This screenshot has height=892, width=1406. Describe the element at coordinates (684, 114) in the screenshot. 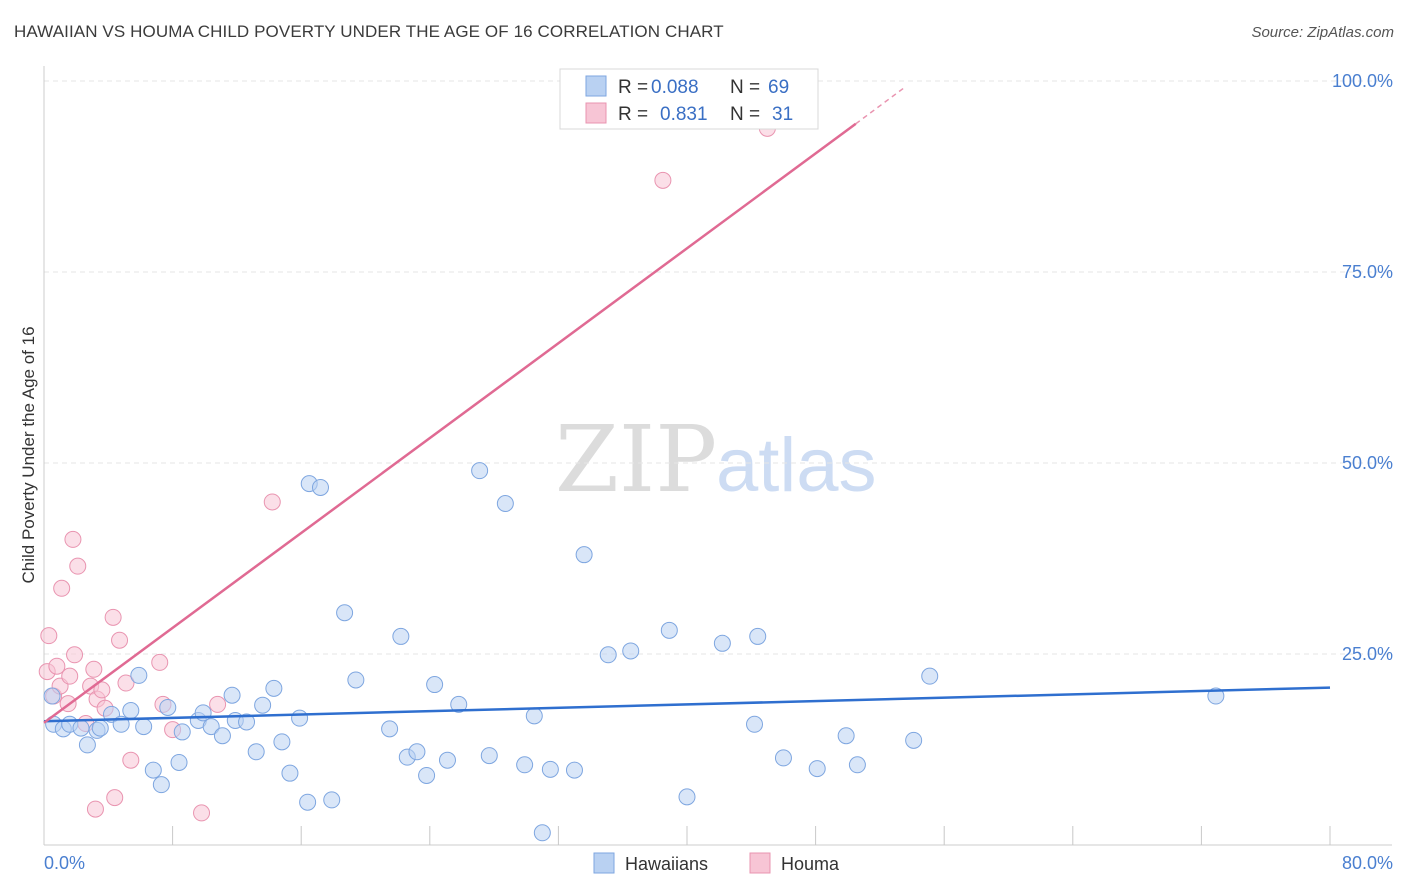

I see `legend-houma-r-value: 0.831` at that location.